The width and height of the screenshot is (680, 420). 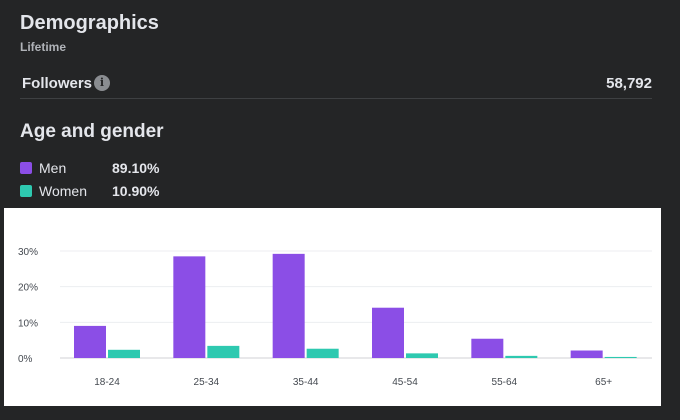 What do you see at coordinates (207, 382) in the screenshot?
I see `x-tick-label: 25-34` at bounding box center [207, 382].